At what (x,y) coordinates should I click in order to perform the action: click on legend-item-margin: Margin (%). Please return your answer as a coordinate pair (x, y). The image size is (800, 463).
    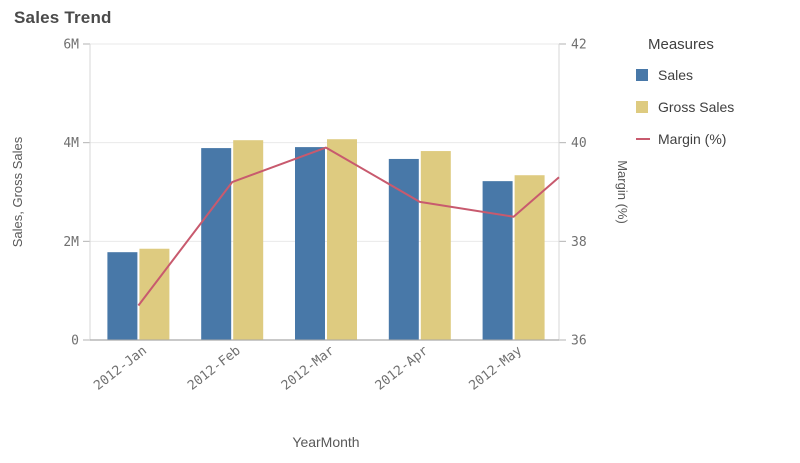
    Looking at the image, I should click on (715, 139).